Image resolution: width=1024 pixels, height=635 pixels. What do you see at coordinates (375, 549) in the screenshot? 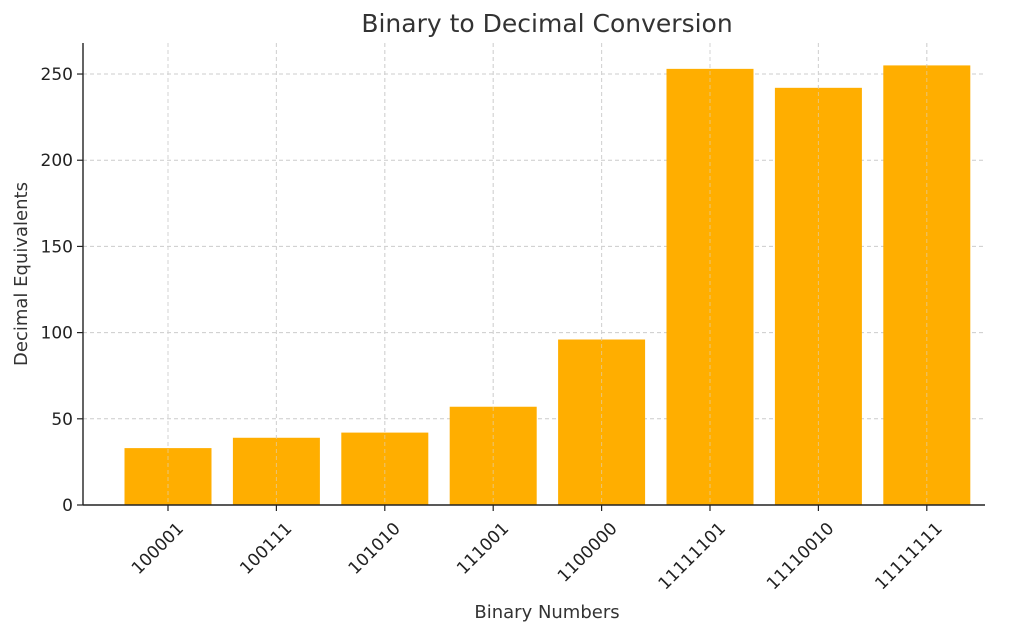
I see `x-tick-label: 101010` at bounding box center [375, 549].